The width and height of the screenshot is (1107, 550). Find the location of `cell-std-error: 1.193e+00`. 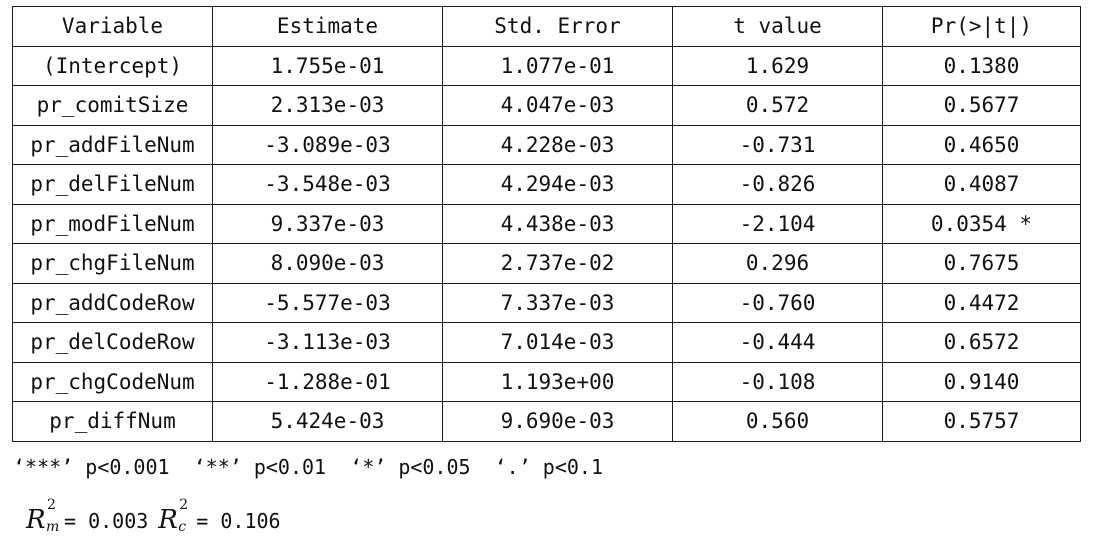

cell-std-error: 1.193e+00 is located at coordinates (557, 381).